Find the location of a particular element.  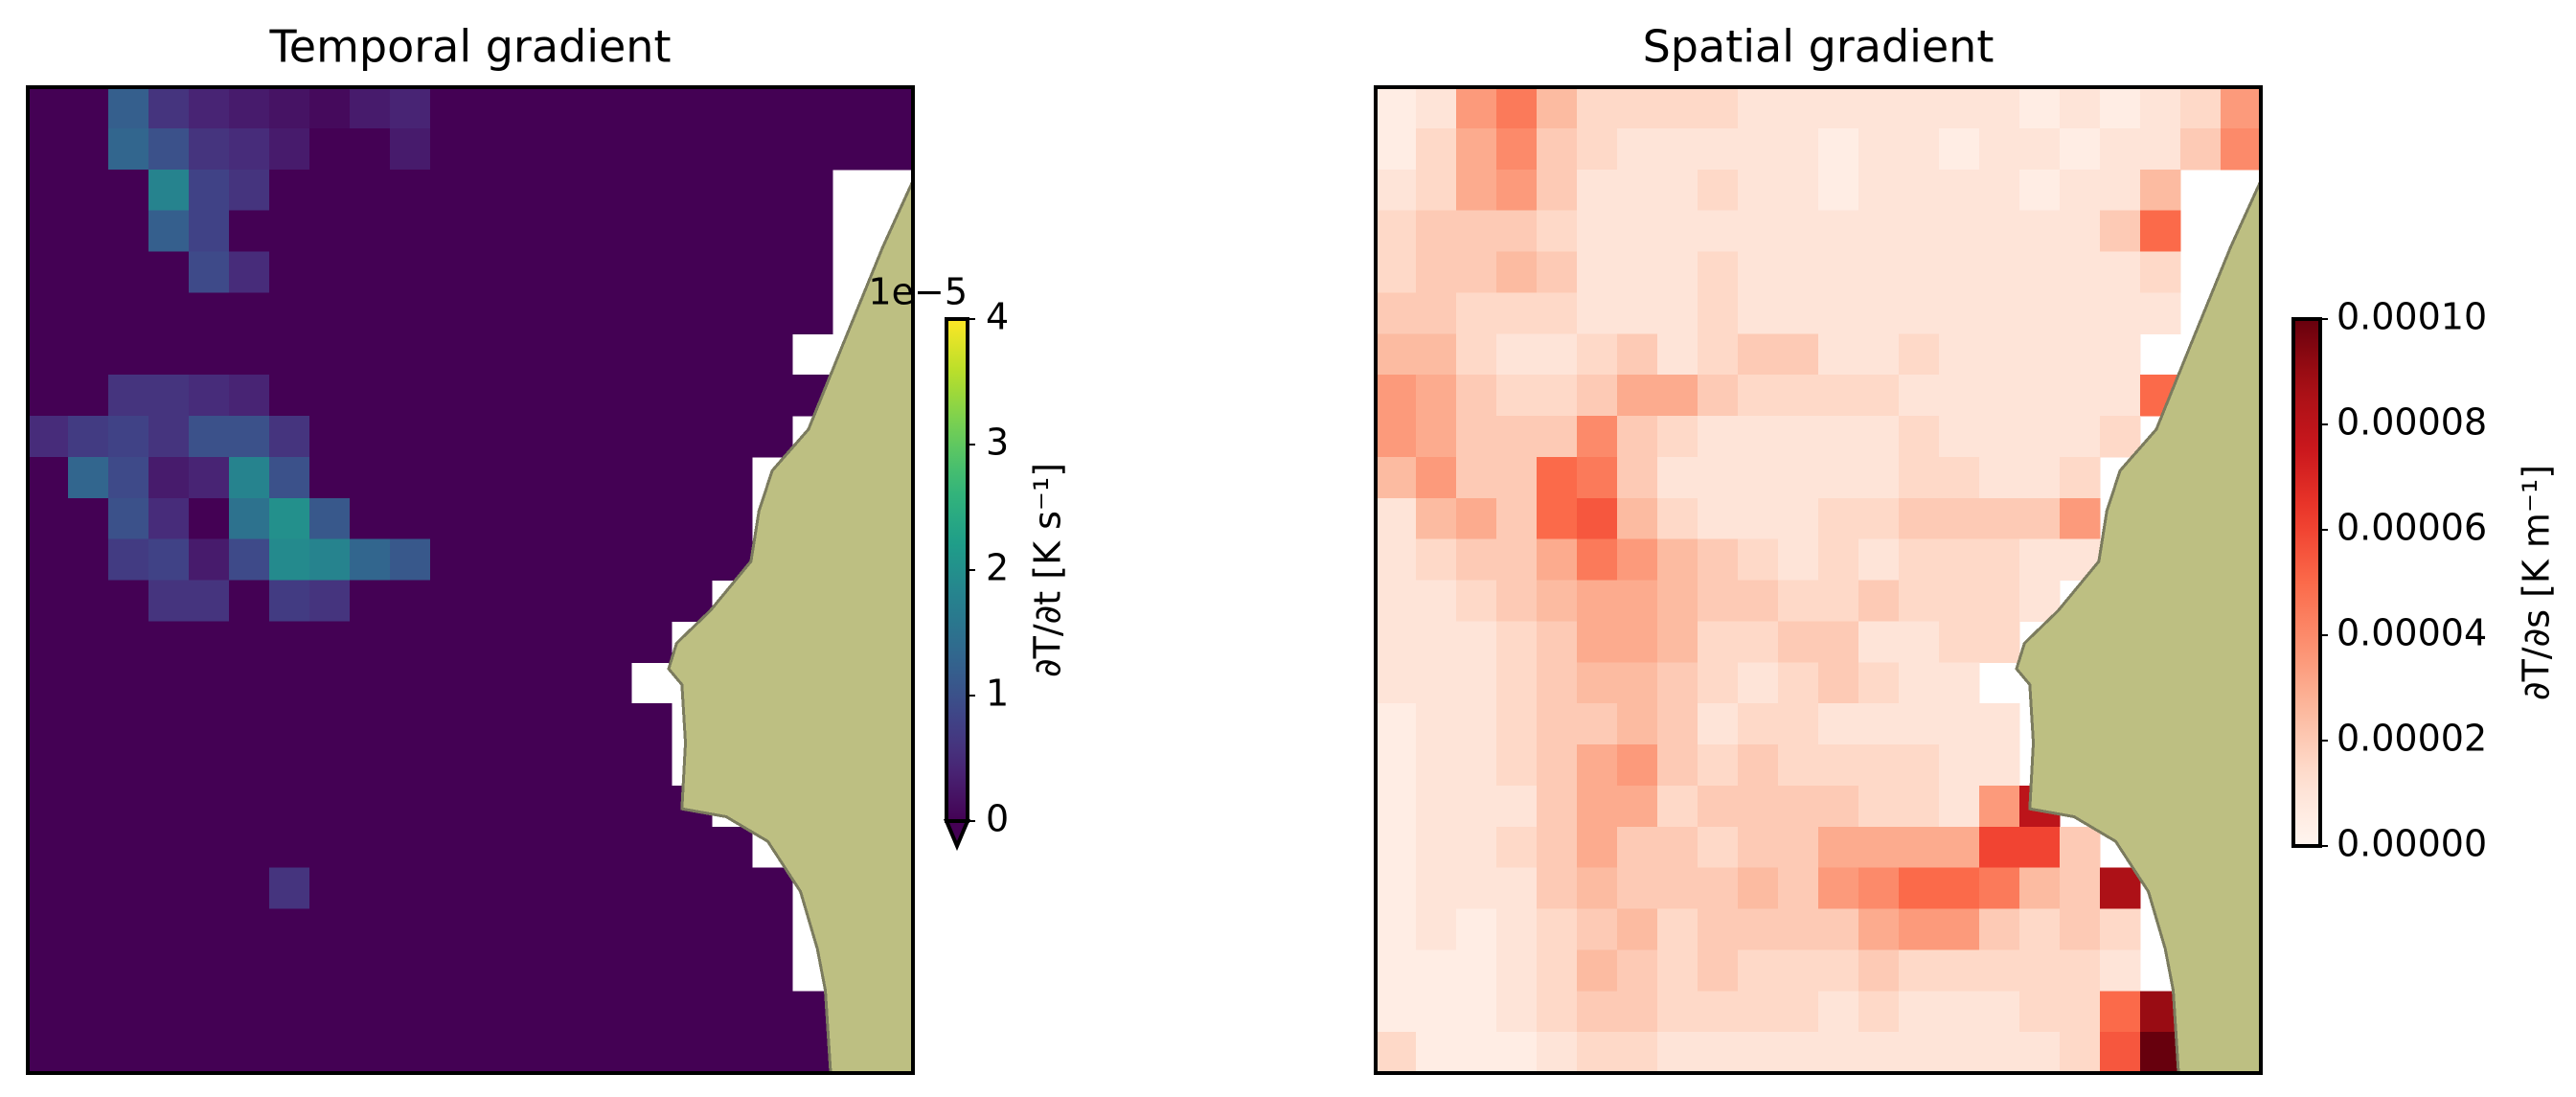

colorbar is located at coordinates (2306, 582).